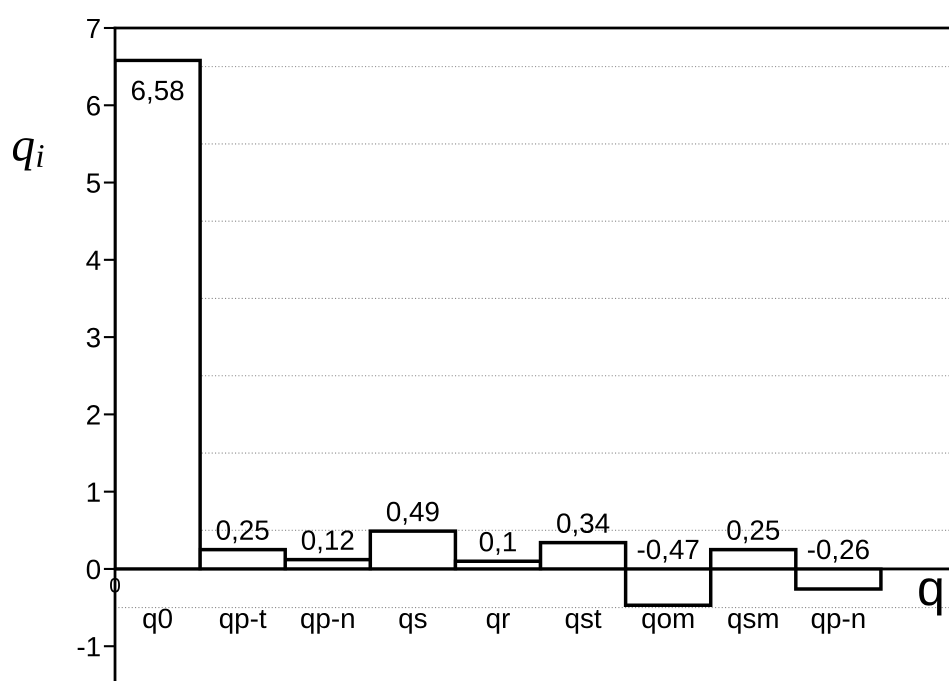 Image resolution: width=949 pixels, height=681 pixels. What do you see at coordinates (838, 551) in the screenshot?
I see `data-label: -0,26` at bounding box center [838, 551].